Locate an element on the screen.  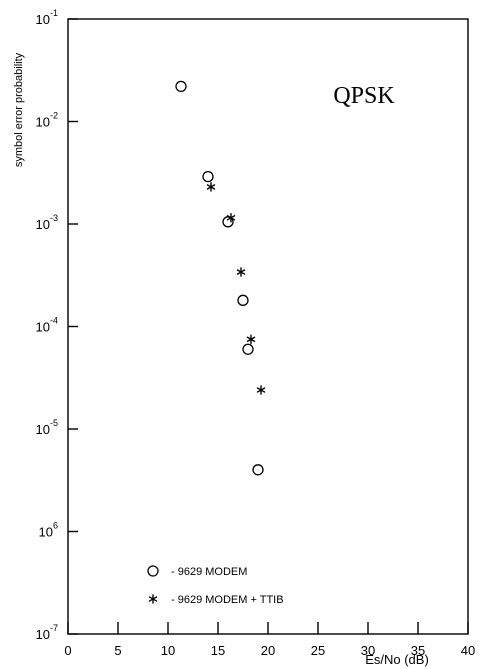
x-tick-label: 20 is located at coordinates (268, 650).